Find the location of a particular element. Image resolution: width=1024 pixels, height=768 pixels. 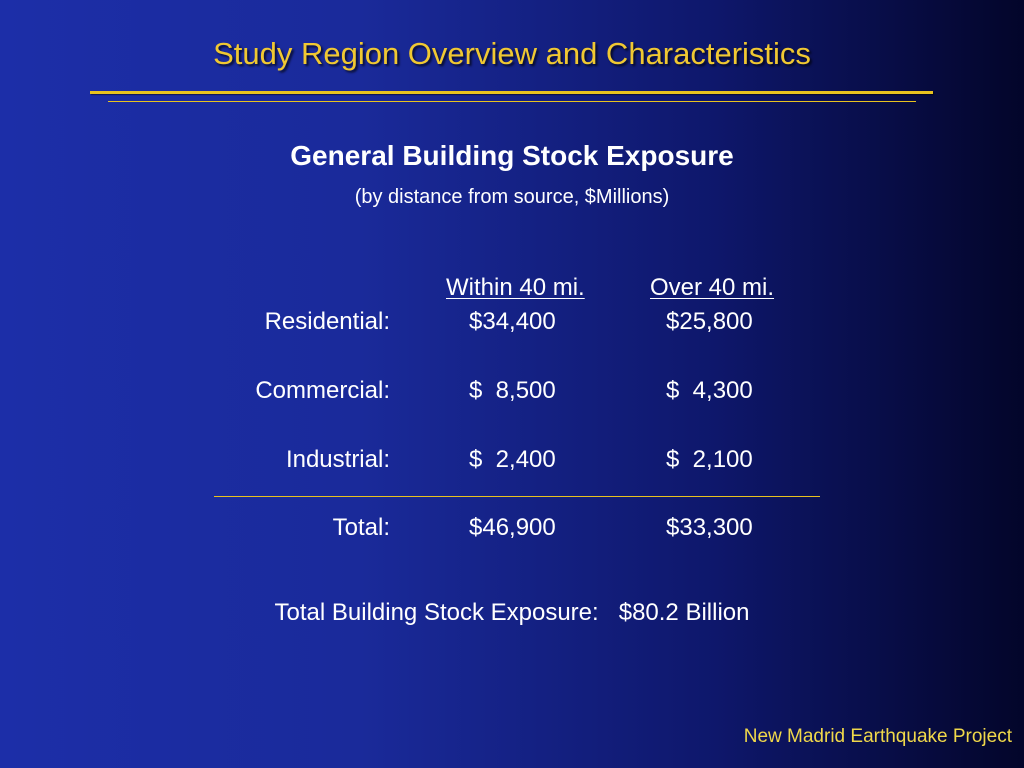

cell-commercial-within: $ 8,500 is located at coordinates (512, 390).